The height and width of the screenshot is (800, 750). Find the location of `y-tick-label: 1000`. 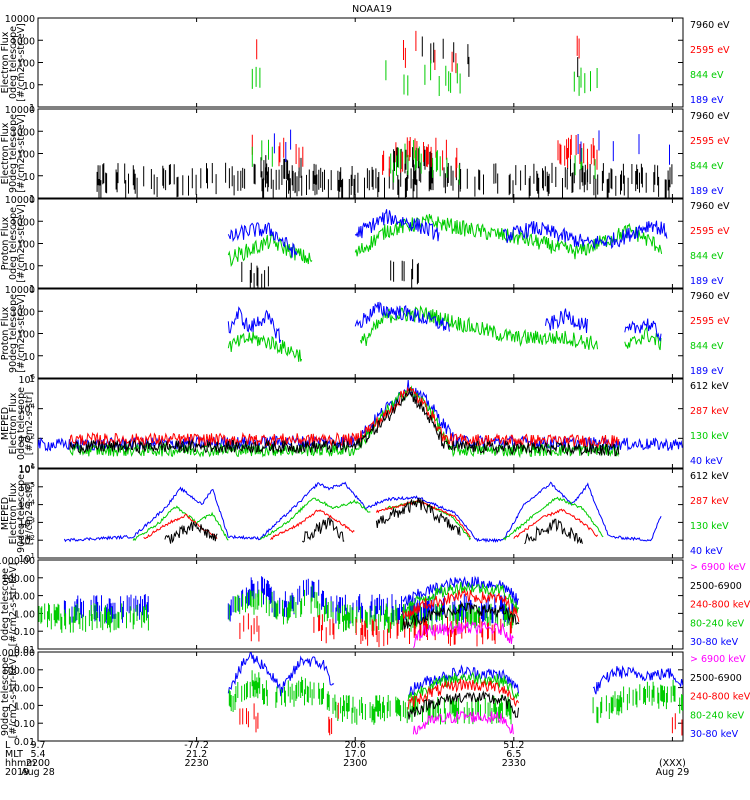

y-tick-label: 1000 is located at coordinates (23, 41).